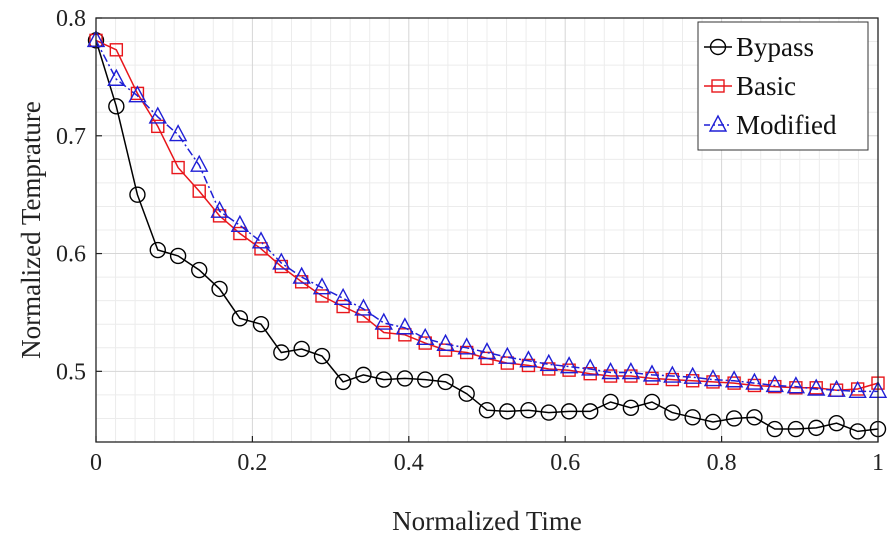  I want to click on x-tick-label: 0.2, so click(252, 463).